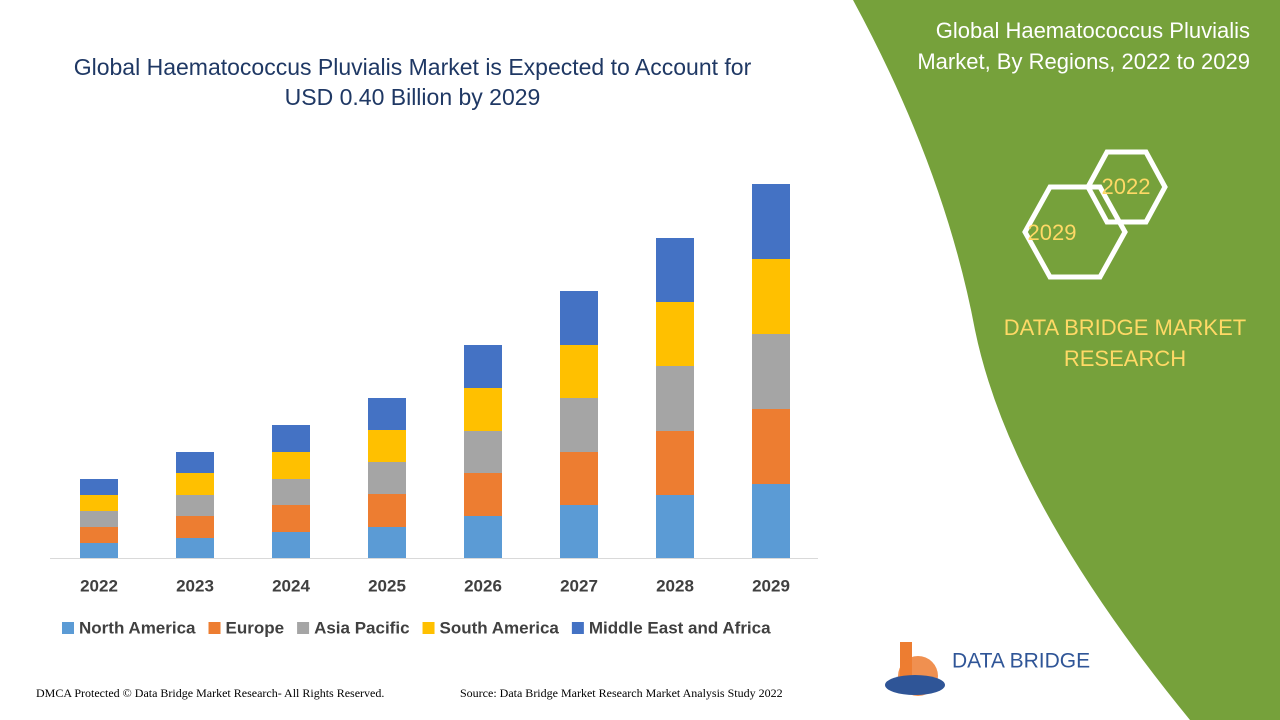 This screenshot has width=1280, height=720. Describe the element at coordinates (500, 627) in the screenshot. I see `legend-label: South America` at that location.